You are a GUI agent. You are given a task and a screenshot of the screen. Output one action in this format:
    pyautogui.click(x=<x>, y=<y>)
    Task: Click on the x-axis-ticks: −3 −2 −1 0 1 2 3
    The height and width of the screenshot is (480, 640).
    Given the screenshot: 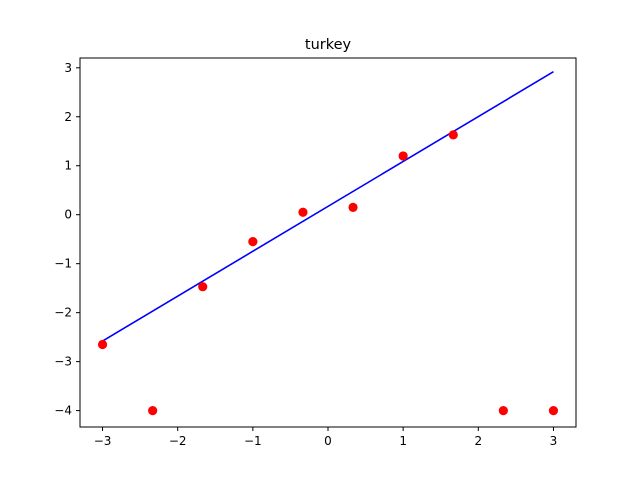 What is the action you would take?
    pyautogui.click(x=326, y=437)
    